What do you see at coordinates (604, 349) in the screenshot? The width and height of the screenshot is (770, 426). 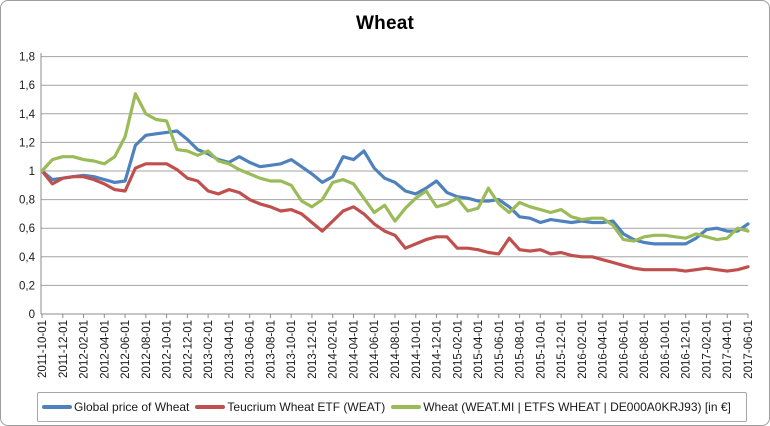 I see `x-tick-label: 2016-04-01` at bounding box center [604, 349].